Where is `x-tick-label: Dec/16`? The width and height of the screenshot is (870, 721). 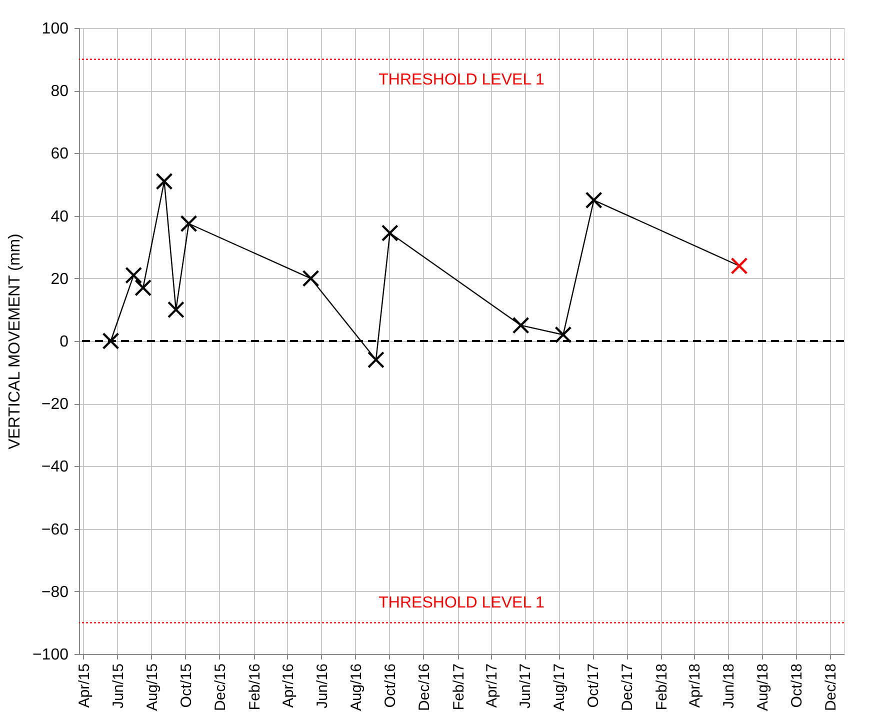
x-tick-label: Dec/16 is located at coordinates (424, 688).